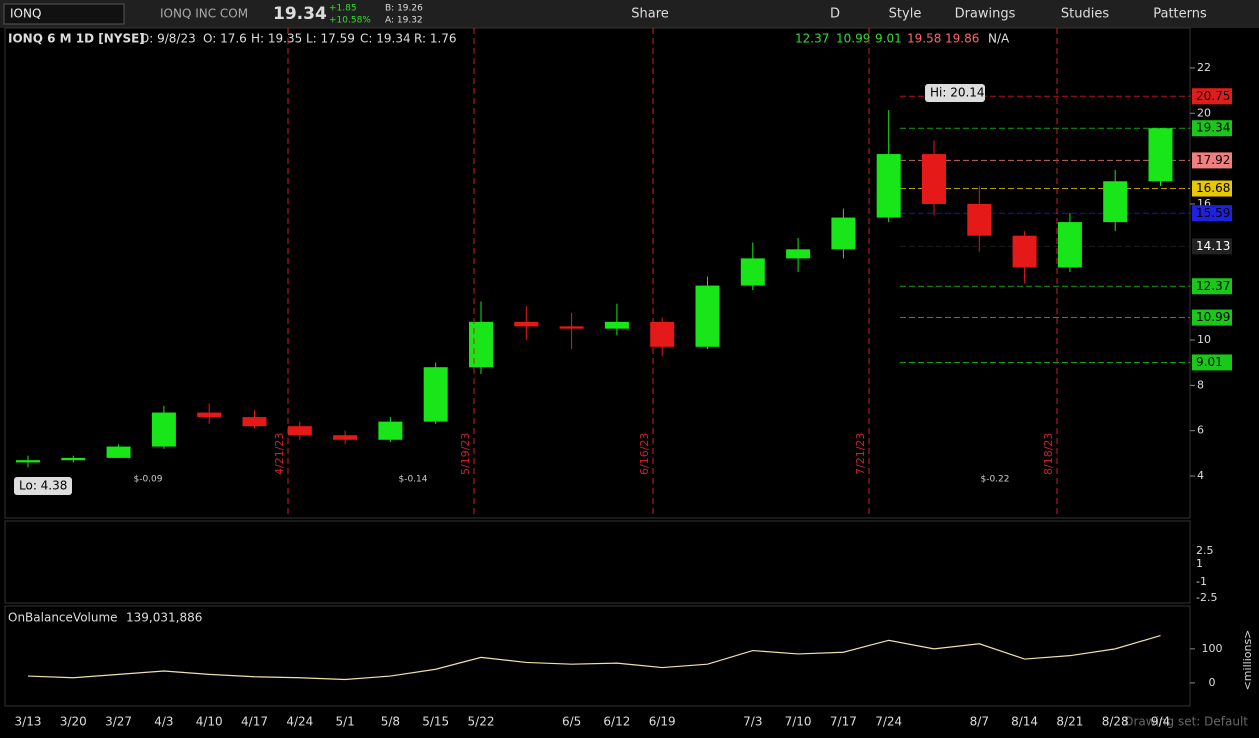 This screenshot has width=1259, height=738. What do you see at coordinates (330, 39) in the screenshot?
I see `header-low: L: 17.59` at bounding box center [330, 39].